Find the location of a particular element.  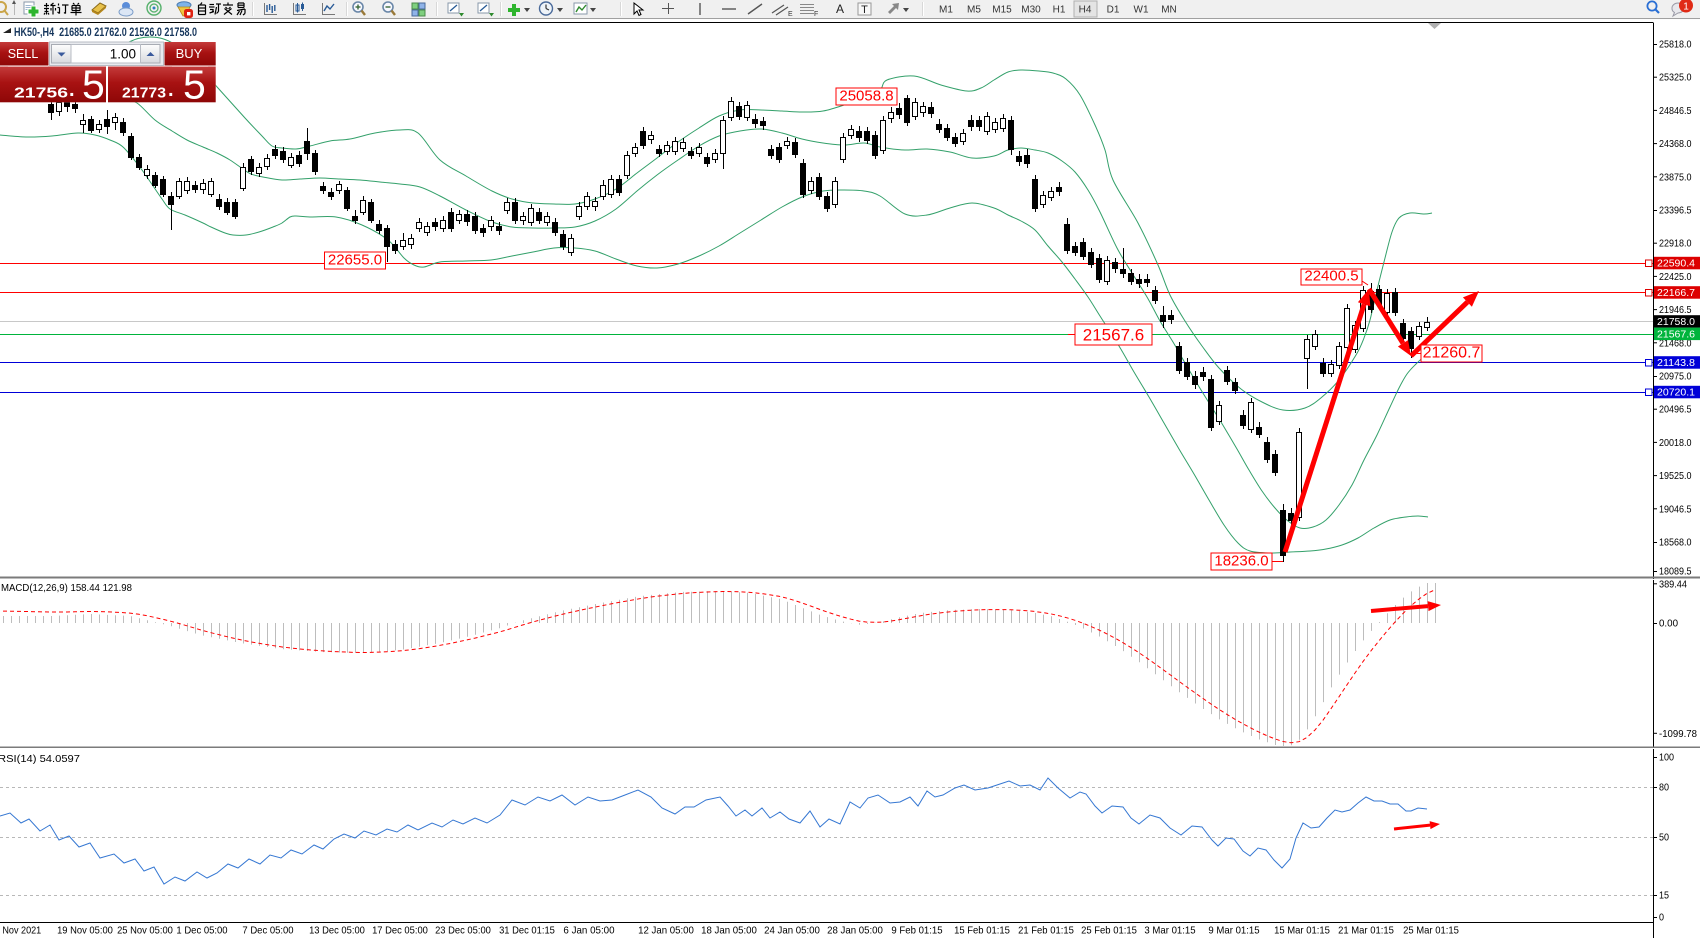

svg-text: MACD(12,26,9) 158.44 121.98 is located at coordinates (66, 588).